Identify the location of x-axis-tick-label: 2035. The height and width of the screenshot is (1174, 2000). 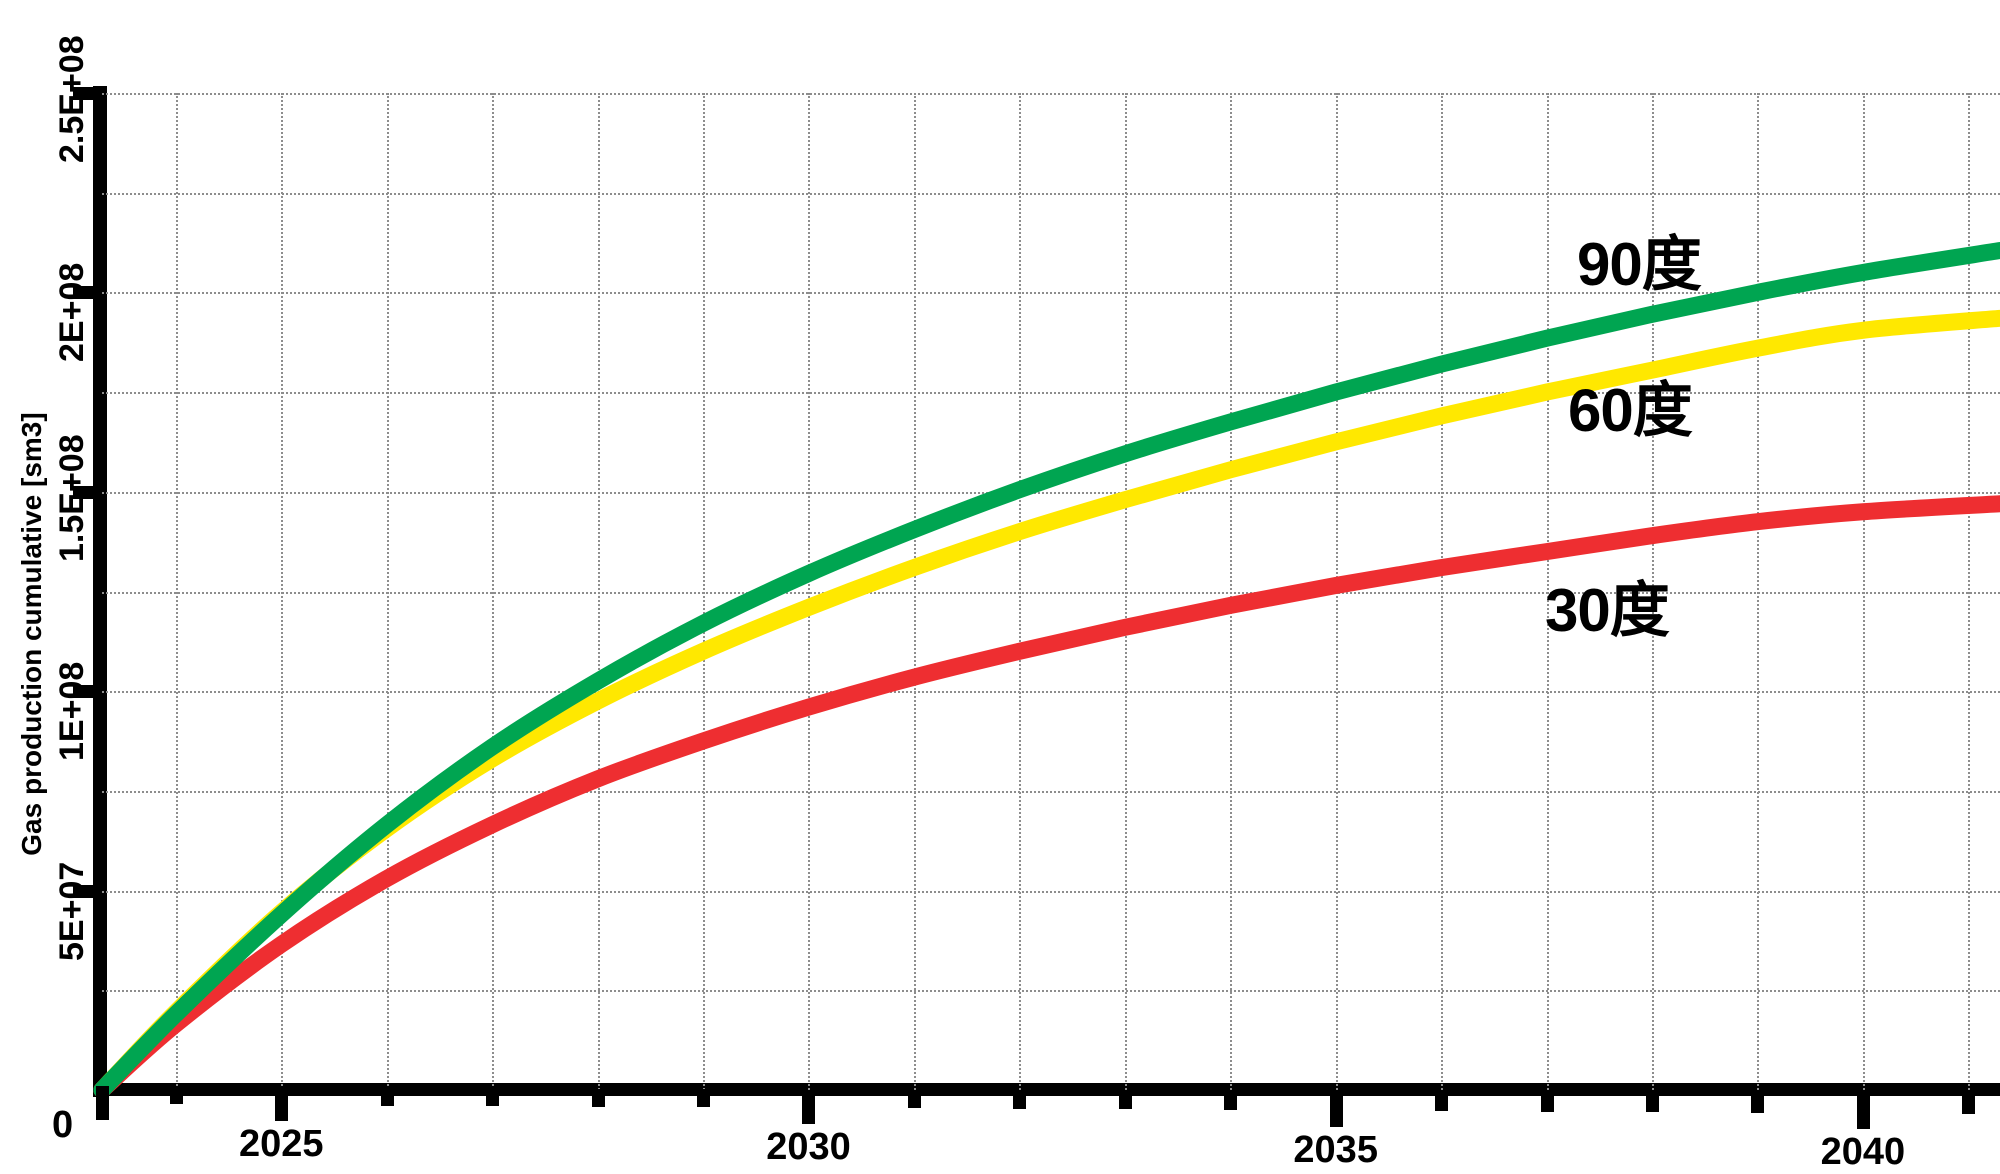
(1335, 1149).